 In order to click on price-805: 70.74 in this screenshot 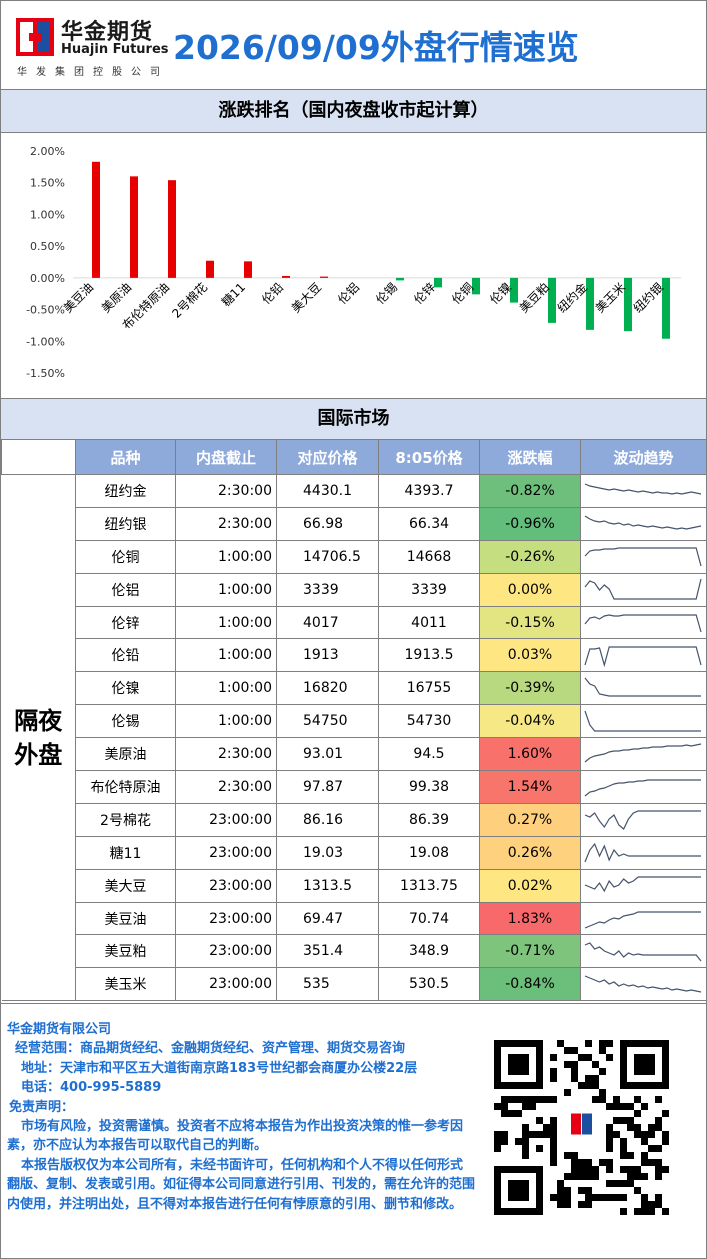, I will do `click(429, 918)`.